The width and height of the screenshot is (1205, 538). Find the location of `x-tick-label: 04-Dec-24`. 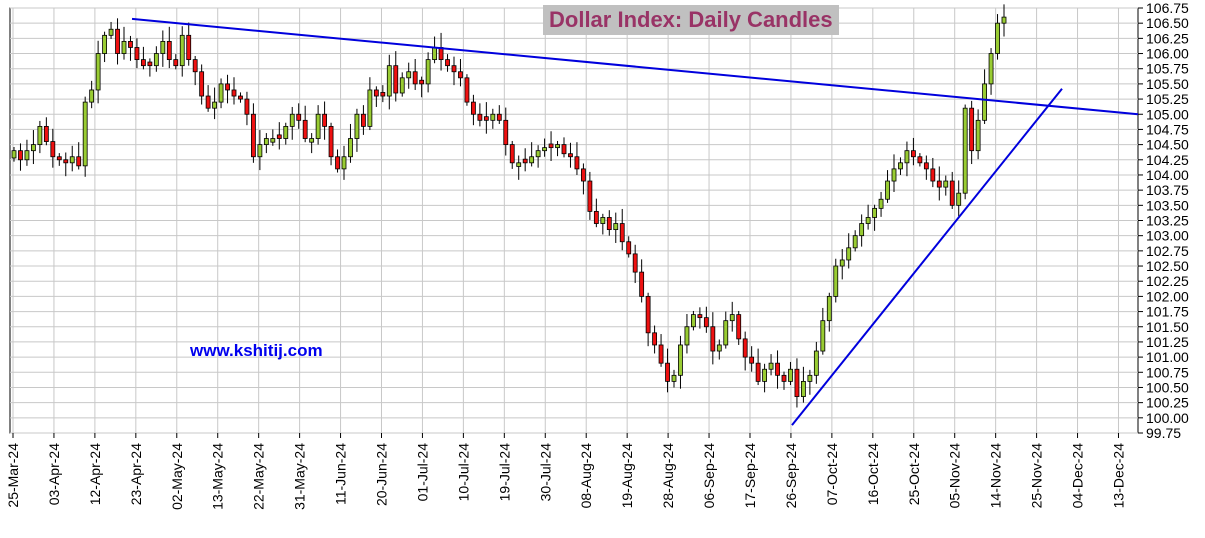

x-tick-label: 04-Dec-24 is located at coordinates (1078, 476).